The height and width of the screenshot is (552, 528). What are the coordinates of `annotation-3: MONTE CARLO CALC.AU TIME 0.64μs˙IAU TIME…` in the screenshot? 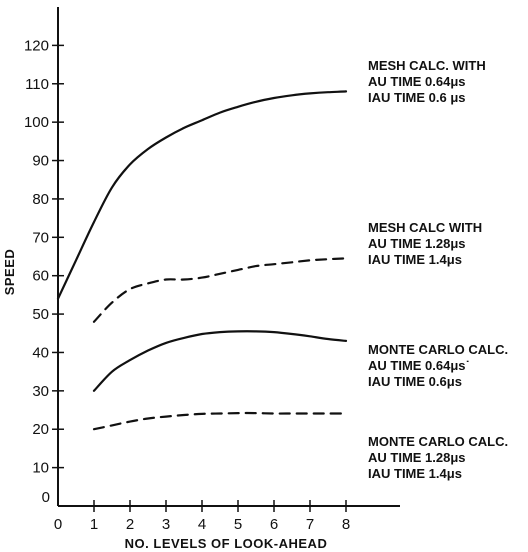 It's located at (438, 365).